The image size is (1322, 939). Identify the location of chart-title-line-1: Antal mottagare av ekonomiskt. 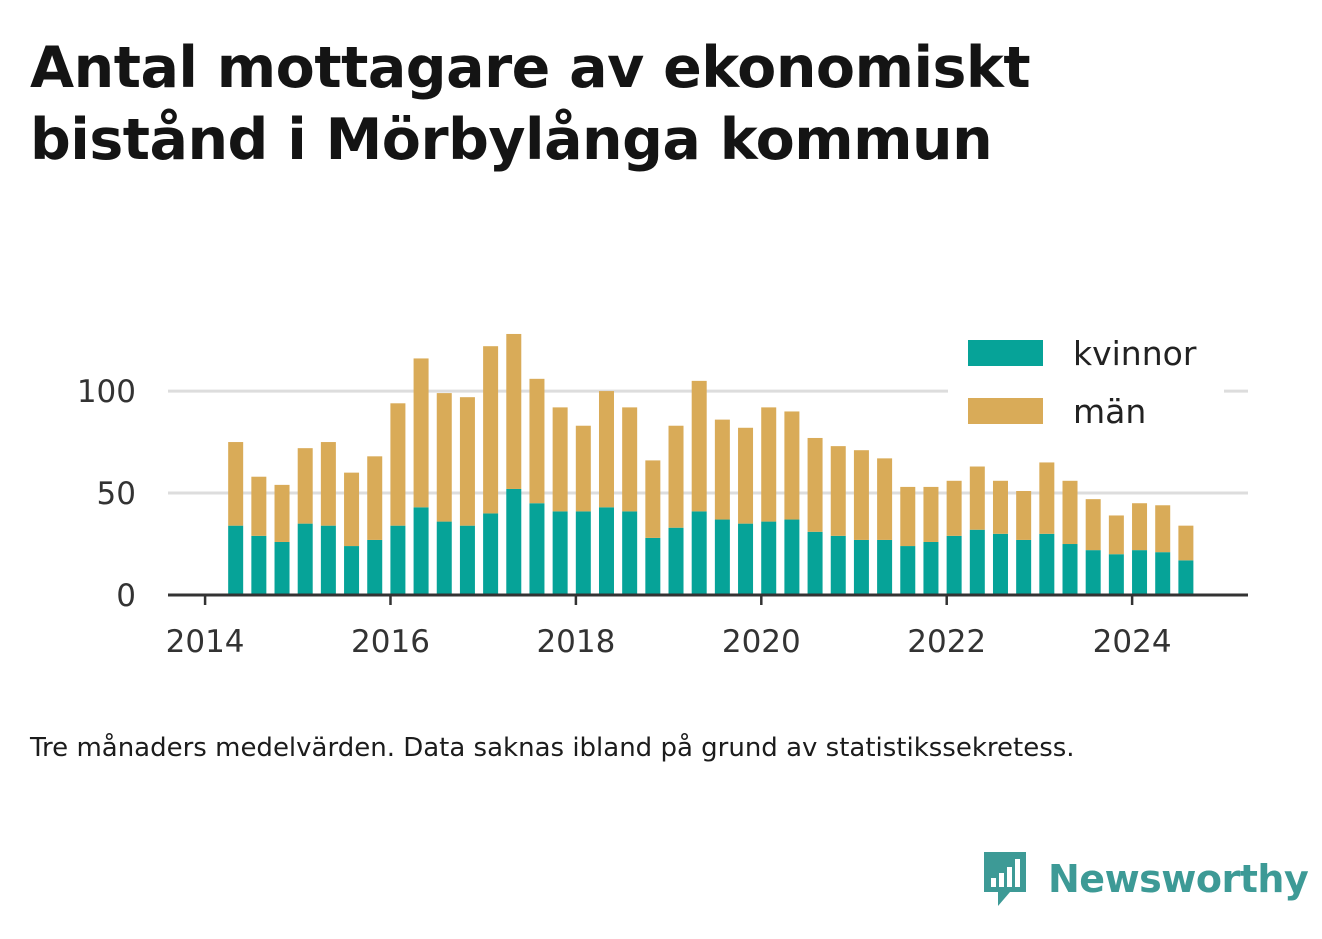
(530, 68).